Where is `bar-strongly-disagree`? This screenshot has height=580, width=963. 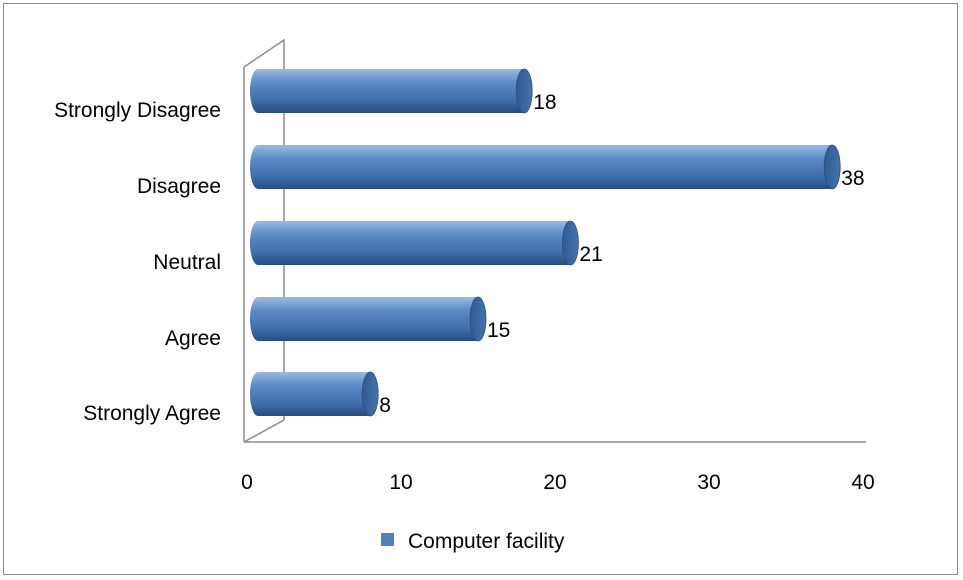 bar-strongly-disagree is located at coordinates (391, 91).